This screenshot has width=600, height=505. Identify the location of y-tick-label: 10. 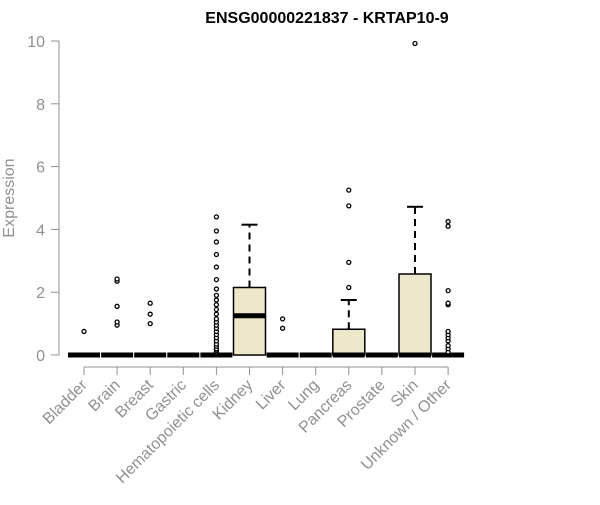
(36, 42).